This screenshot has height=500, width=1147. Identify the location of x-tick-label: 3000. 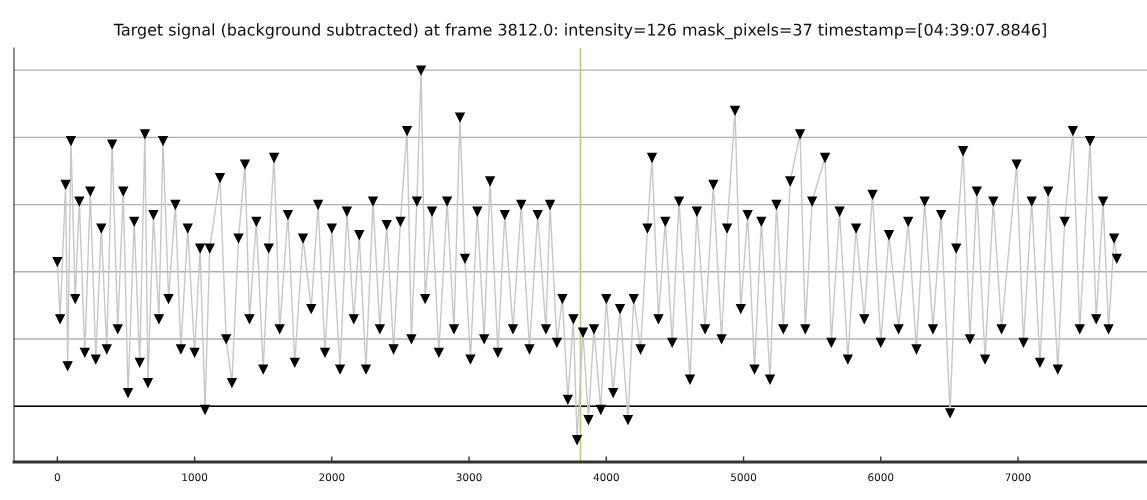
(469, 477).